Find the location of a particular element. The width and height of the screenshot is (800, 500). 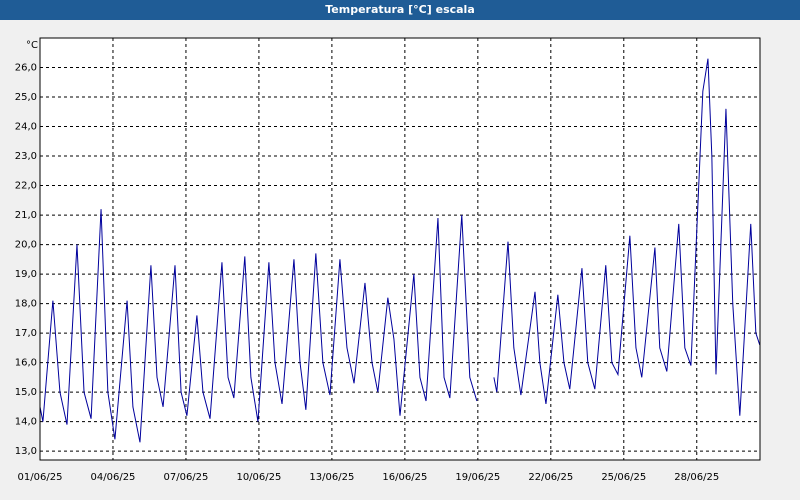

y-tick-label: 18,0 is located at coordinates (26, 304).